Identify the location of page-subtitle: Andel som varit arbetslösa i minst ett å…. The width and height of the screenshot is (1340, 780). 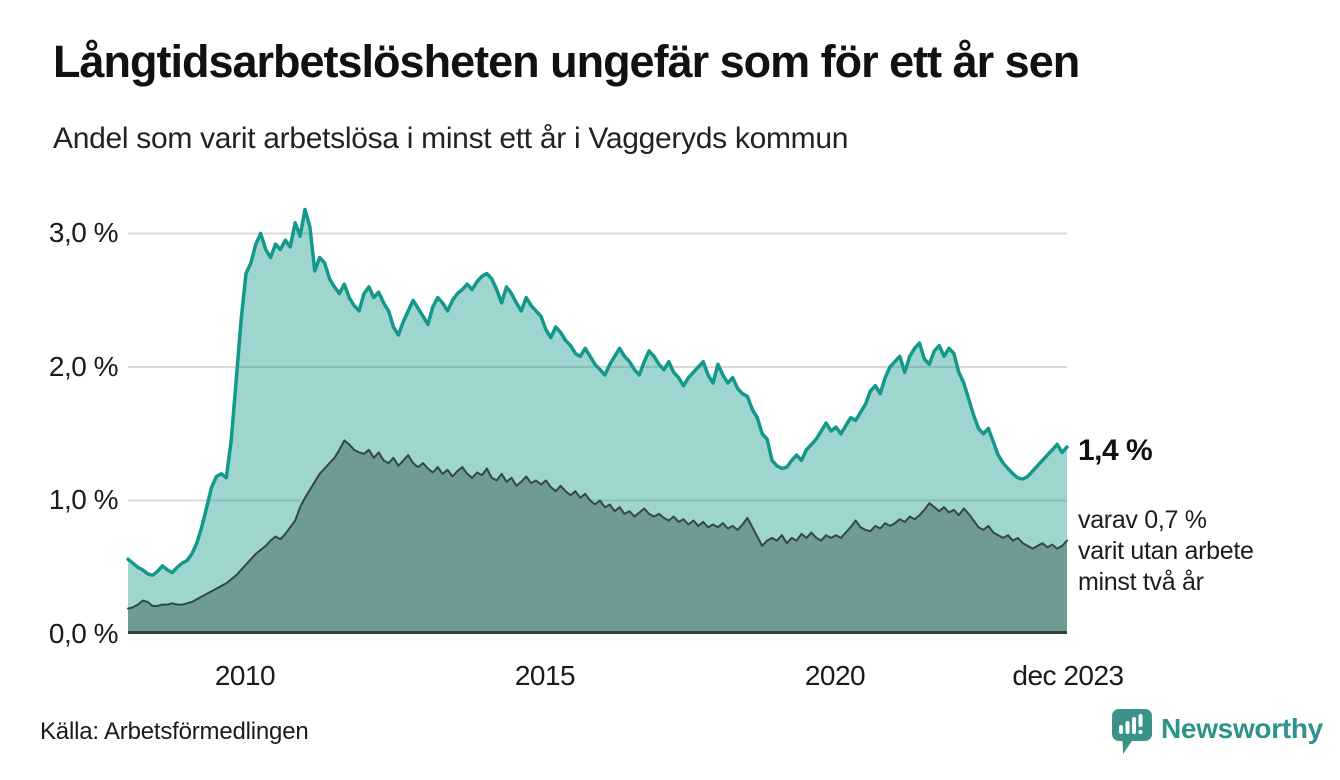
(451, 138).